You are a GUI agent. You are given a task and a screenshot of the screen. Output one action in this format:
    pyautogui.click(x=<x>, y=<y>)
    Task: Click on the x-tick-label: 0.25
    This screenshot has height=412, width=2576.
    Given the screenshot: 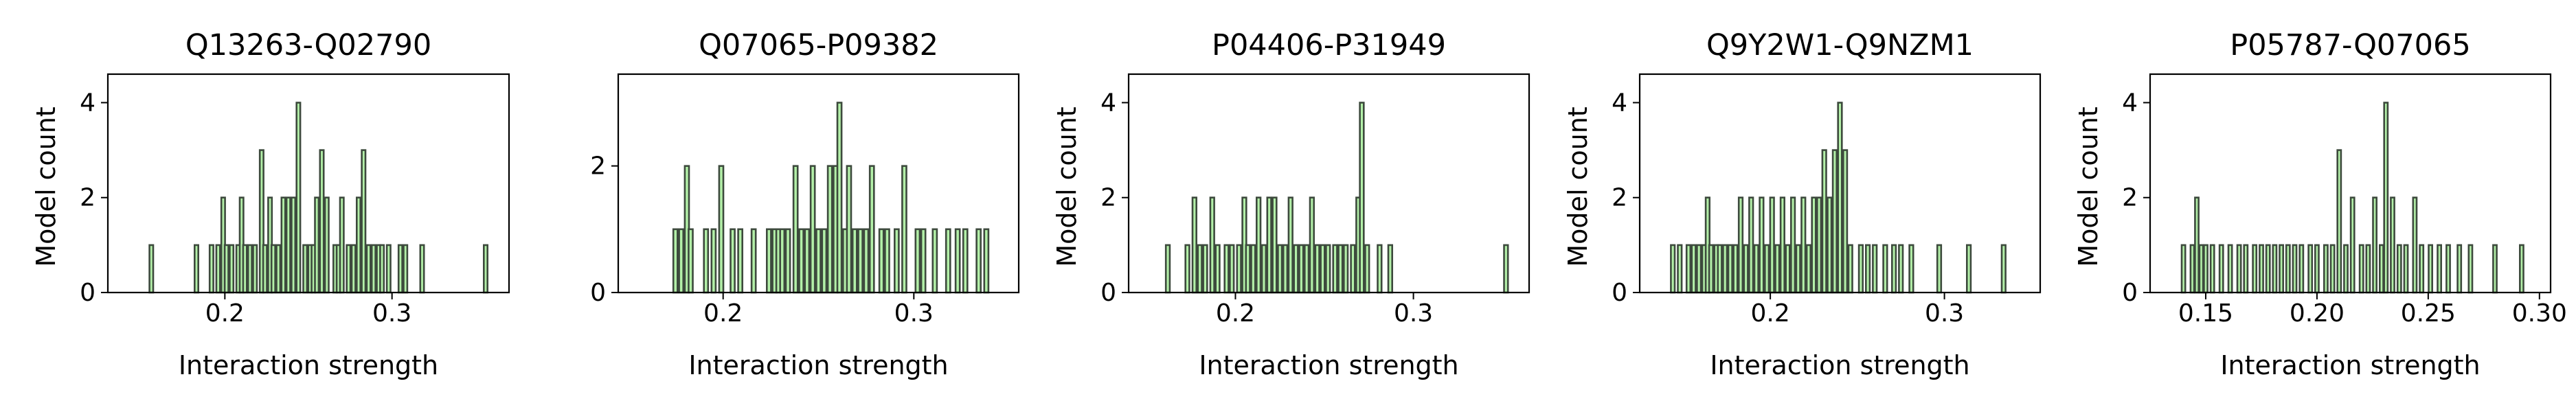 What is the action you would take?
    pyautogui.click(x=2428, y=313)
    